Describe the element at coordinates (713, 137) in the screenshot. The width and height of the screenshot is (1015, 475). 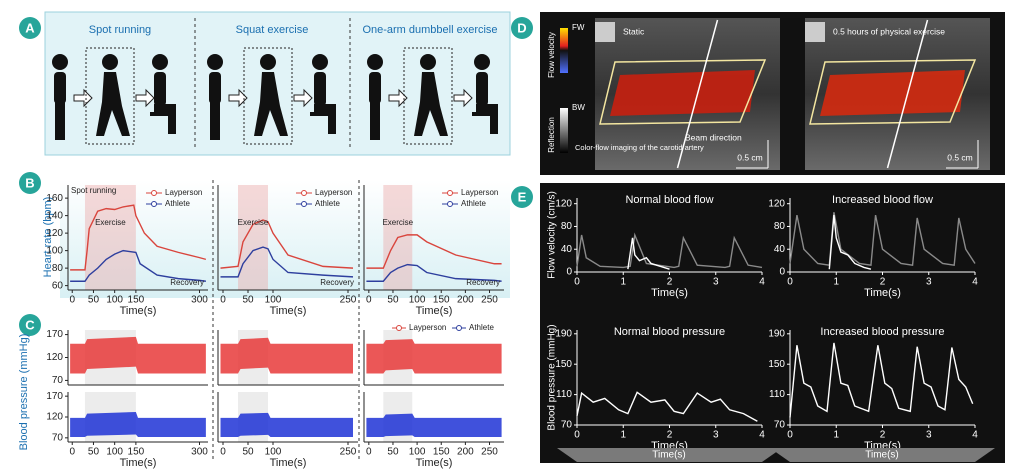
I see `beam-label: Beam direction` at that location.